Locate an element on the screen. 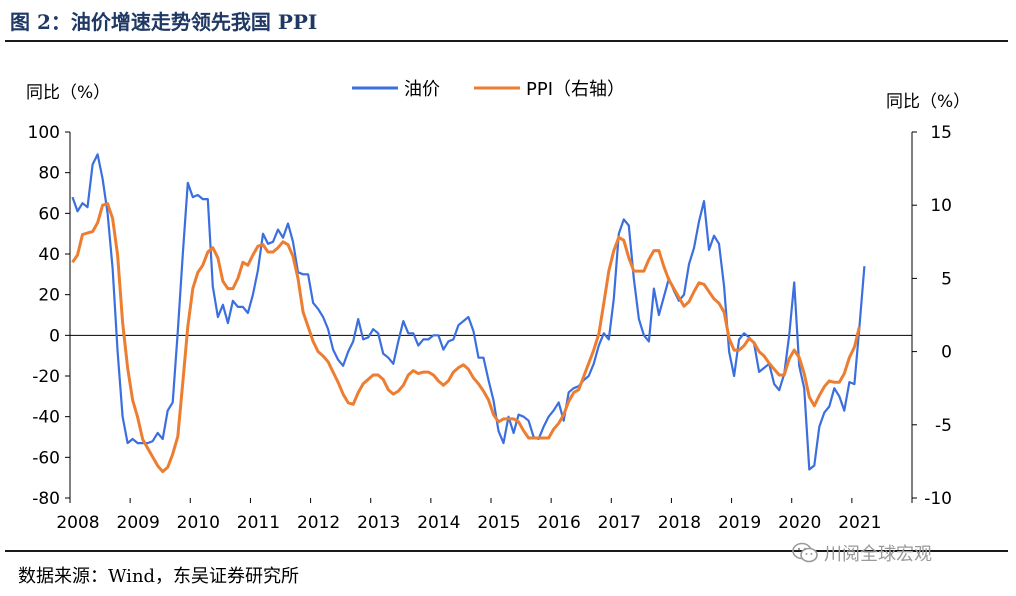 This screenshot has width=1016, height=596. left-tick-label: 40 is located at coordinates (49, 255).